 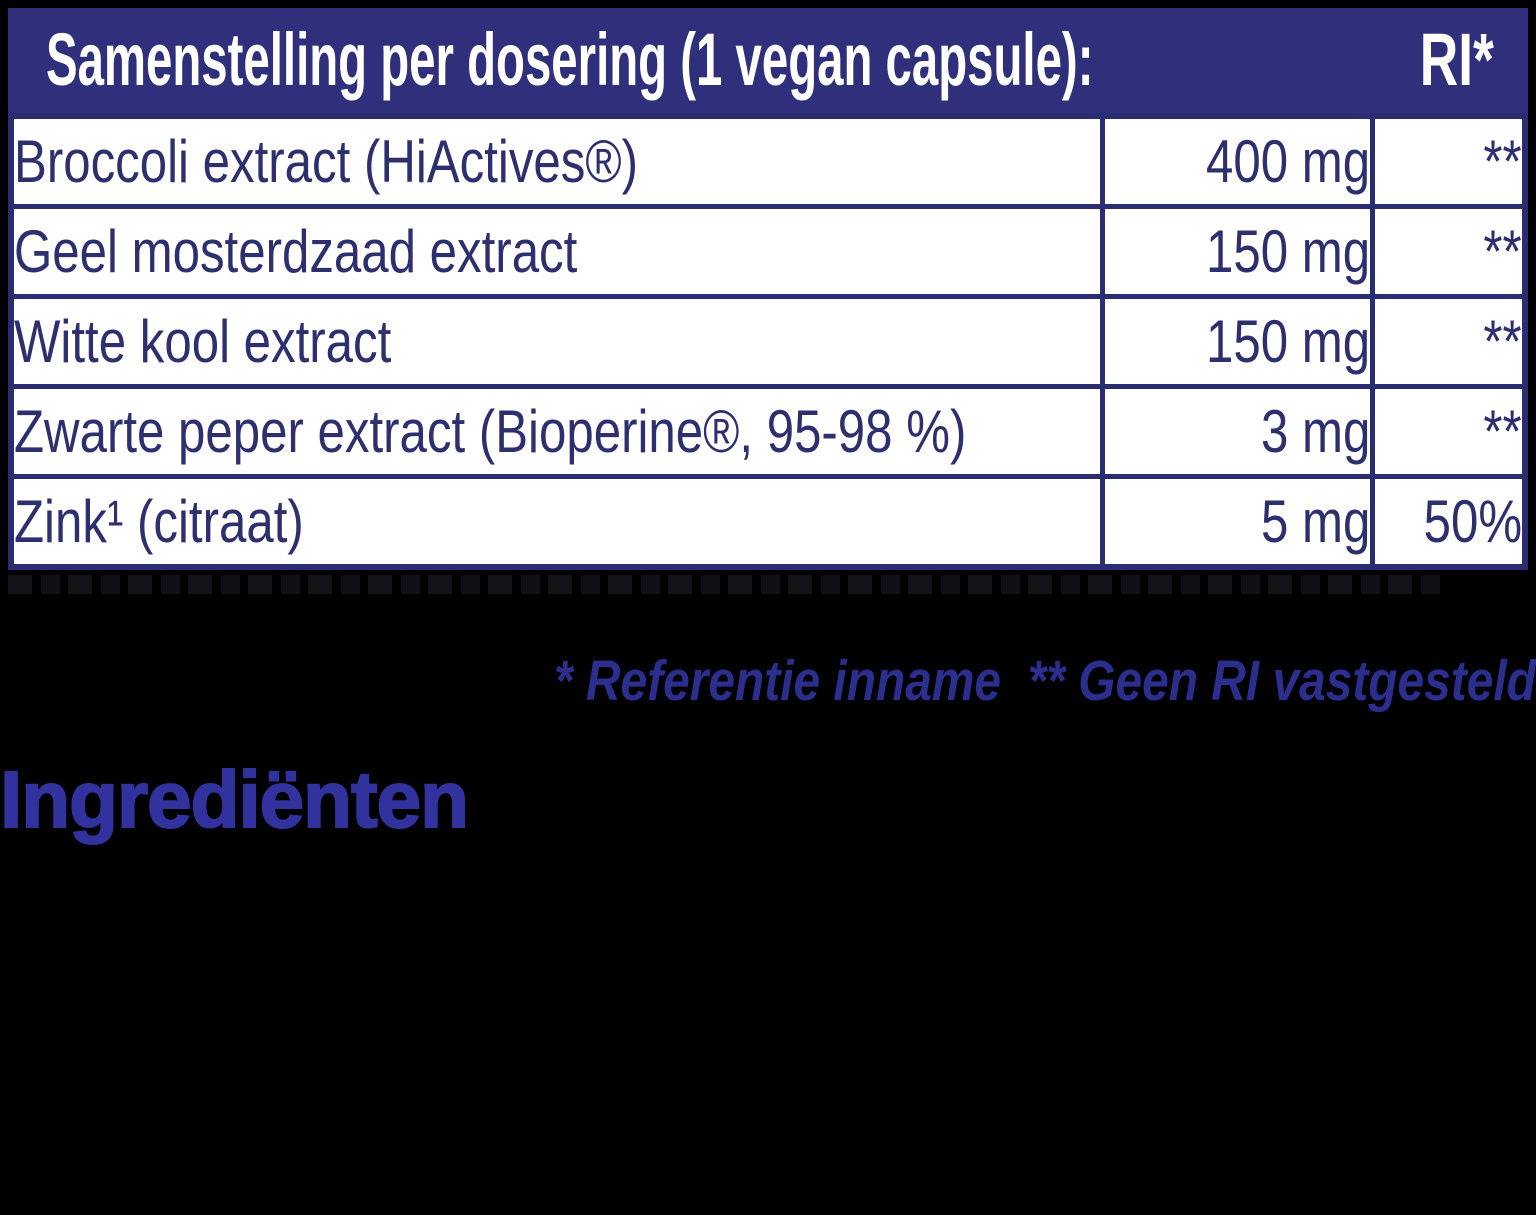 I want to click on table-row: Broccoli extract (HiActives®) 400 mg **, so click(x=768, y=161).